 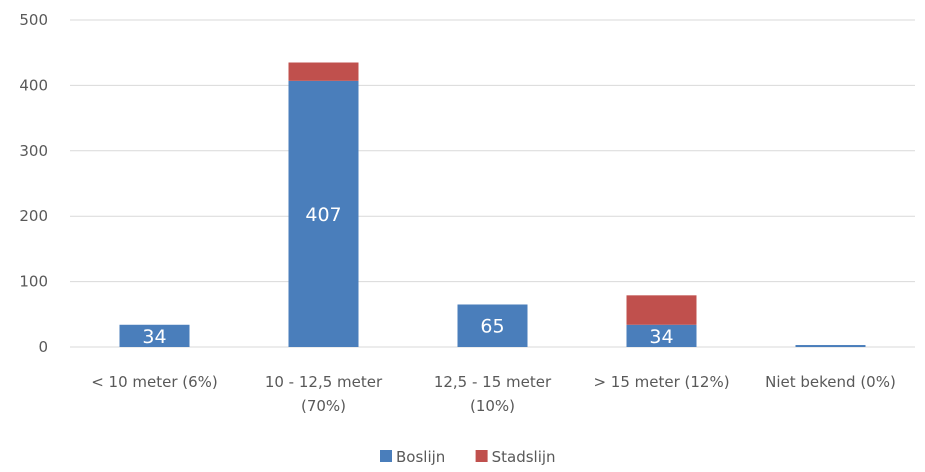 What do you see at coordinates (492, 406) in the screenshot?
I see `x-tick-label-2-1: (10%)` at bounding box center [492, 406].